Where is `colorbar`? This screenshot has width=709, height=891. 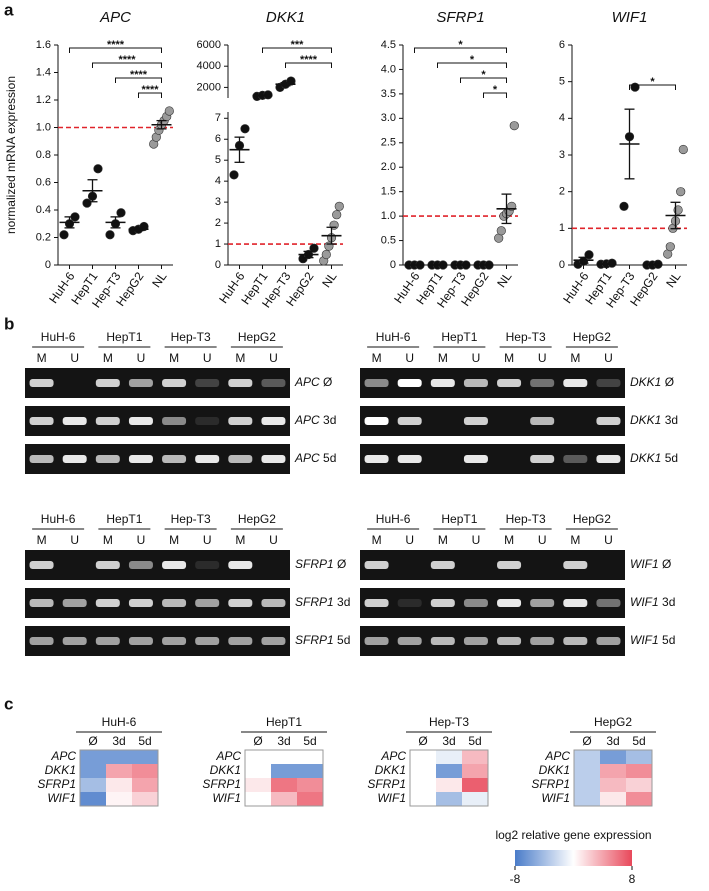
colorbar is located at coordinates (573, 858).